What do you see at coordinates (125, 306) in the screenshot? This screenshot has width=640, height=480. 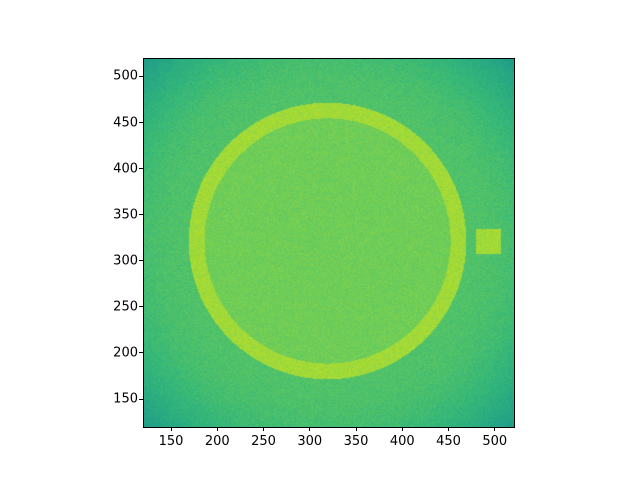 I see `y-tick-label: 250` at bounding box center [125, 306].